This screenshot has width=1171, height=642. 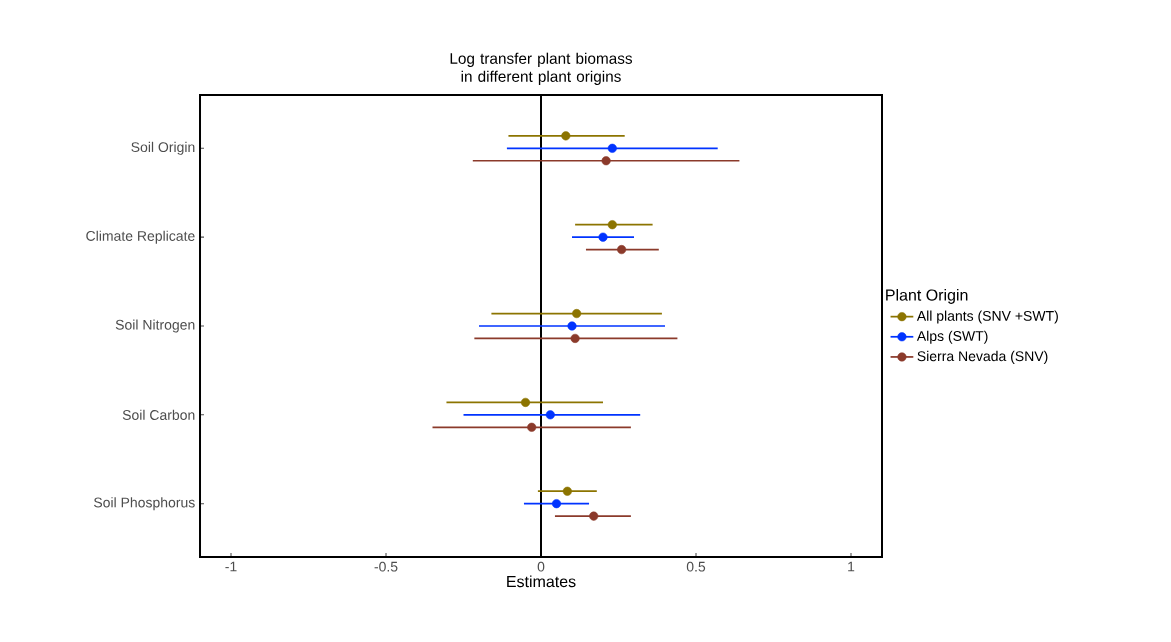 What do you see at coordinates (231, 566) in the screenshot?
I see `x-tick-label: -1` at bounding box center [231, 566].